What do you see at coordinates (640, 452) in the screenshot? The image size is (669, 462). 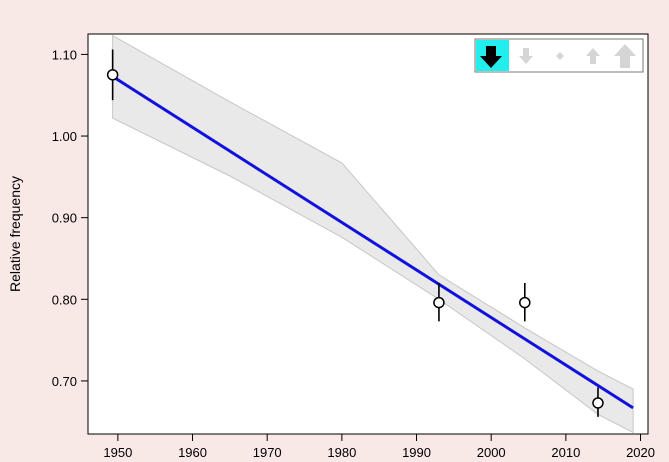 I see `x-tick-label: 2020` at bounding box center [640, 452].